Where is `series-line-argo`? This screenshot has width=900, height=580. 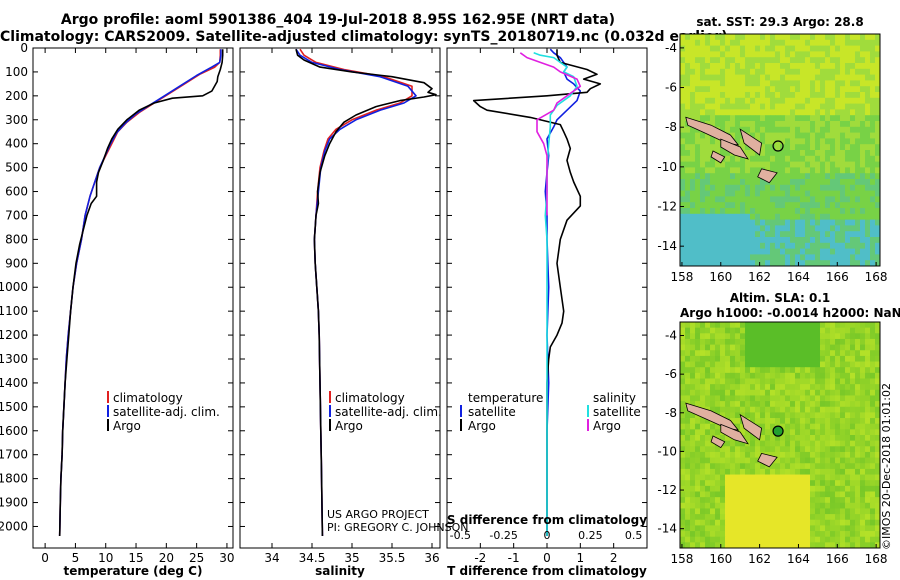
series-line-argo is located at coordinates (366, 292).